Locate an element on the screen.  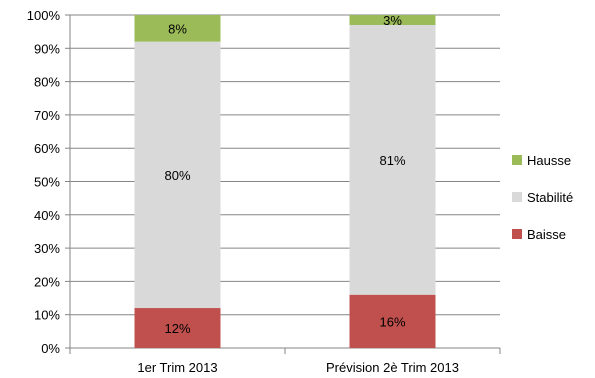
data-label: 16% is located at coordinates (392, 321).